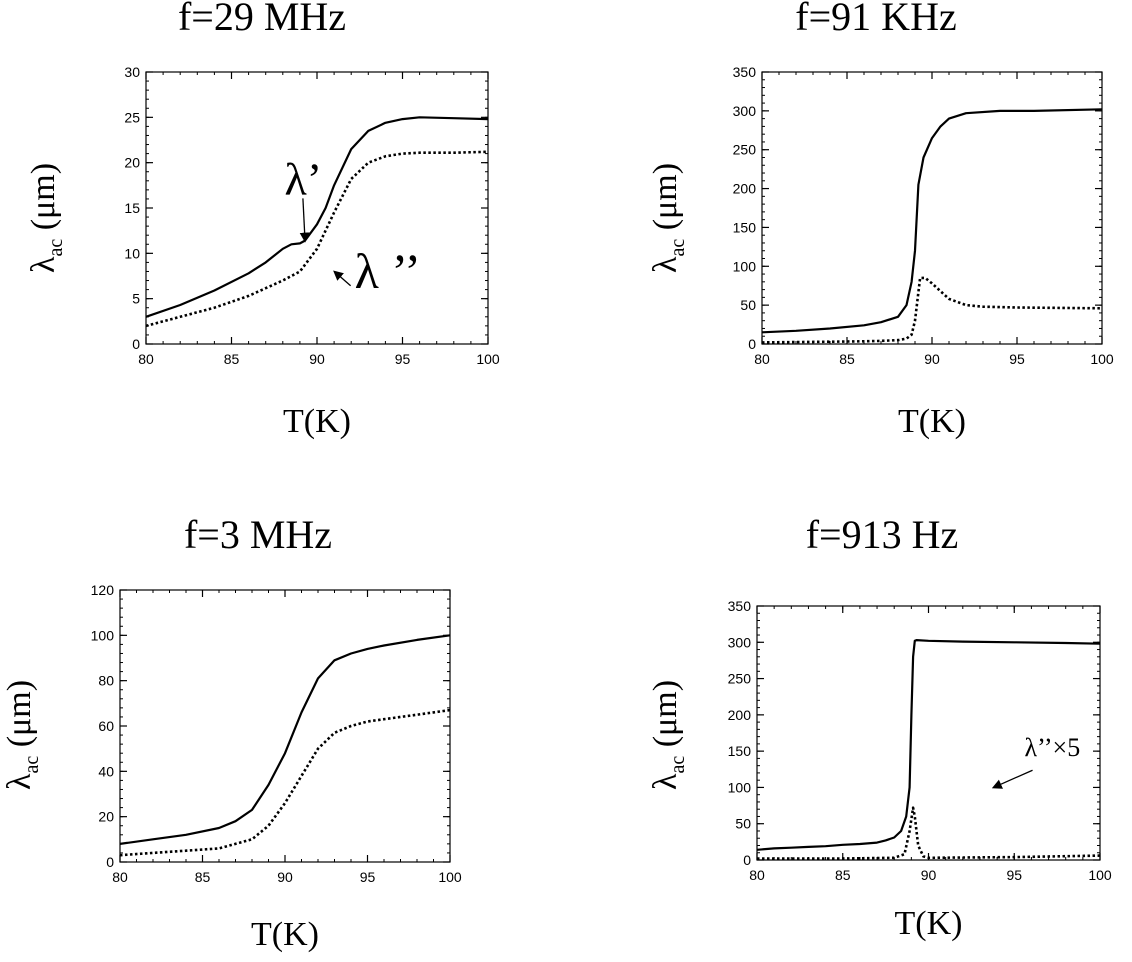 The image size is (1132, 962). What do you see at coordinates (132, 208) in the screenshot?
I see `y-tick-label: 15` at bounding box center [132, 208].